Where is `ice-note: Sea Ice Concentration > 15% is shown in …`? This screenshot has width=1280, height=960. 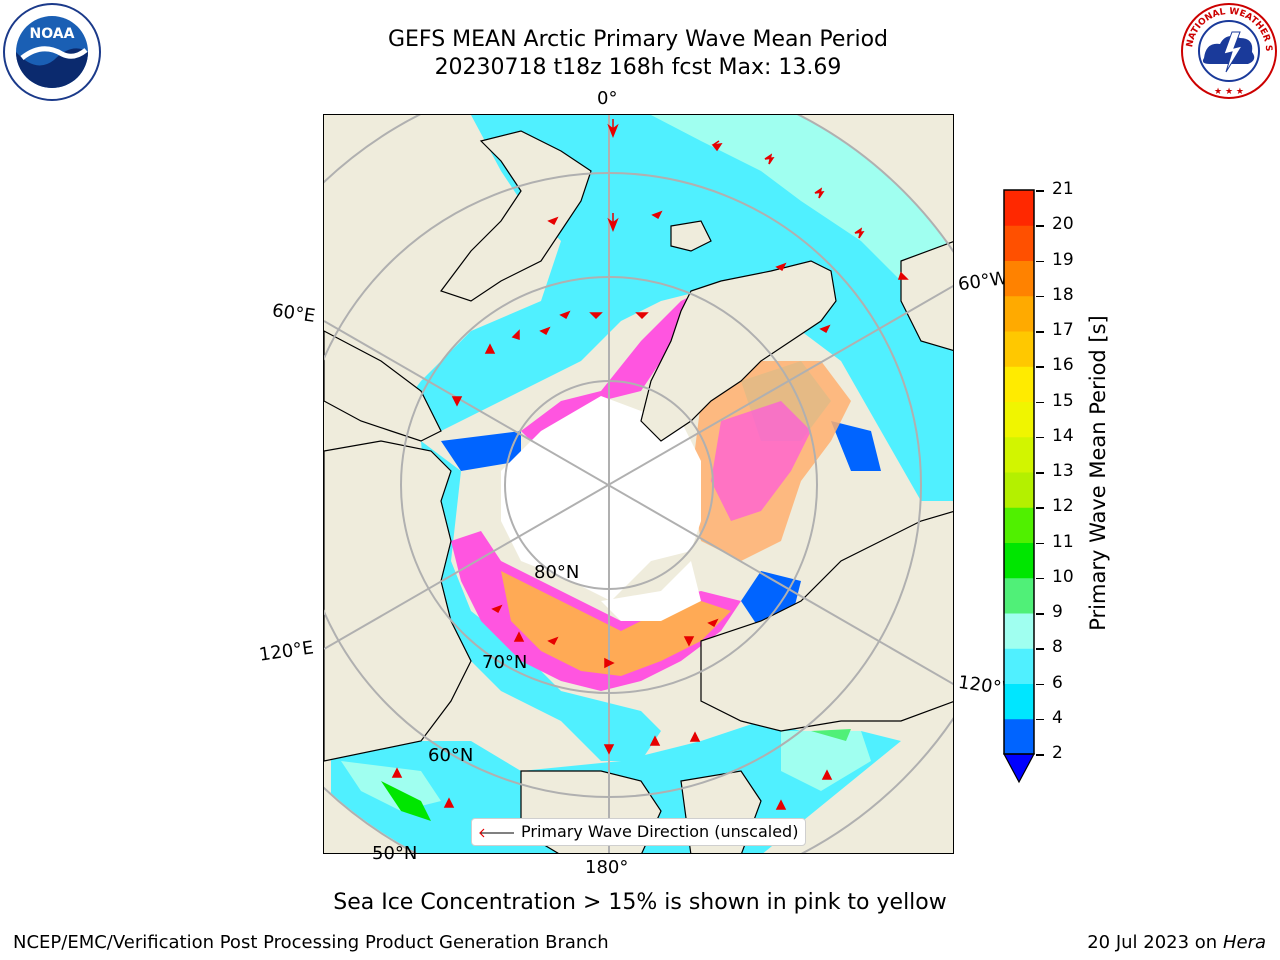
ice-note: Sea Ice Concentration > 15% is shown in … is located at coordinates (640, 902).